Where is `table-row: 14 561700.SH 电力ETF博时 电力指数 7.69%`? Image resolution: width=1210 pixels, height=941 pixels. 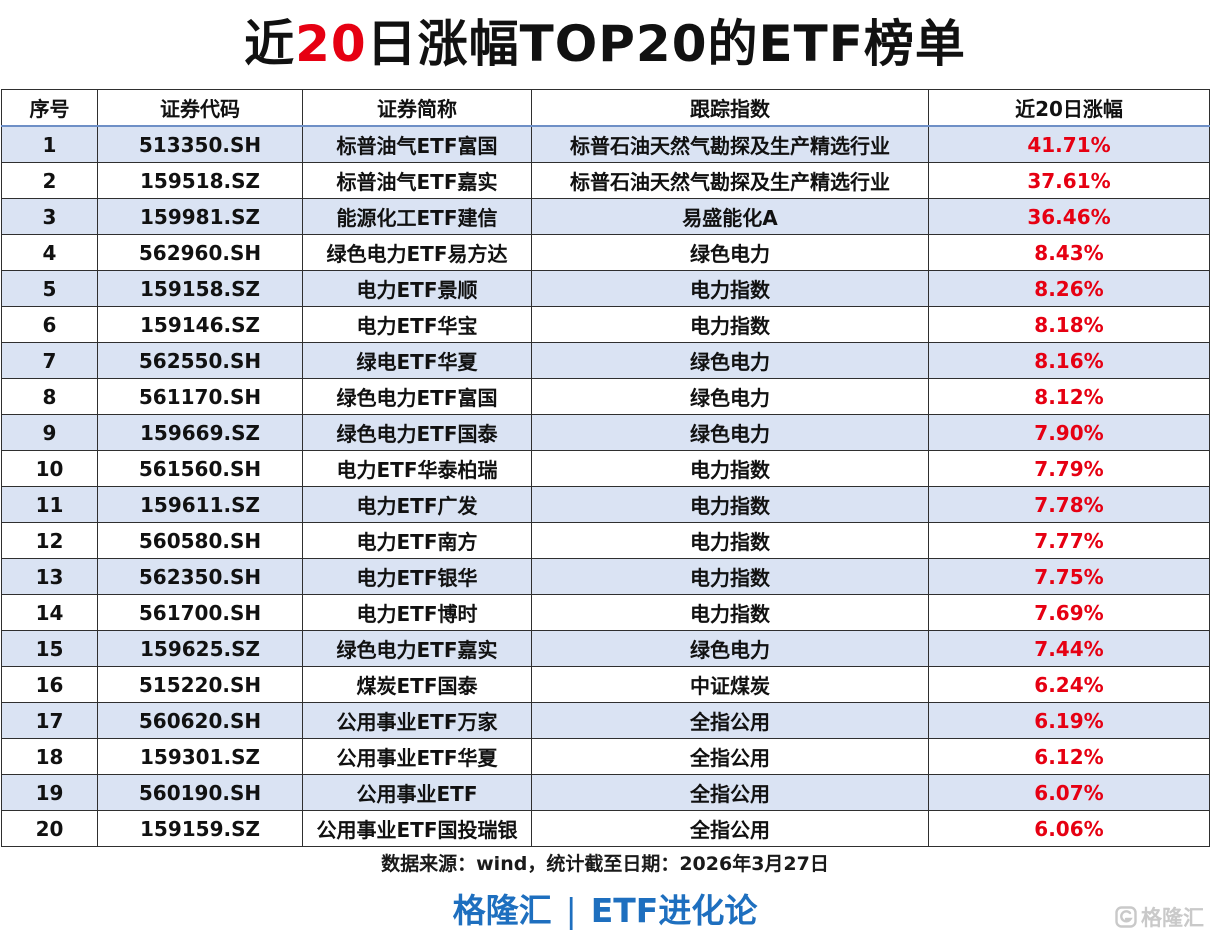
table-row: 14 561700.SH 电力ETF博时 电力指数 7.69% is located at coordinates (605, 612).